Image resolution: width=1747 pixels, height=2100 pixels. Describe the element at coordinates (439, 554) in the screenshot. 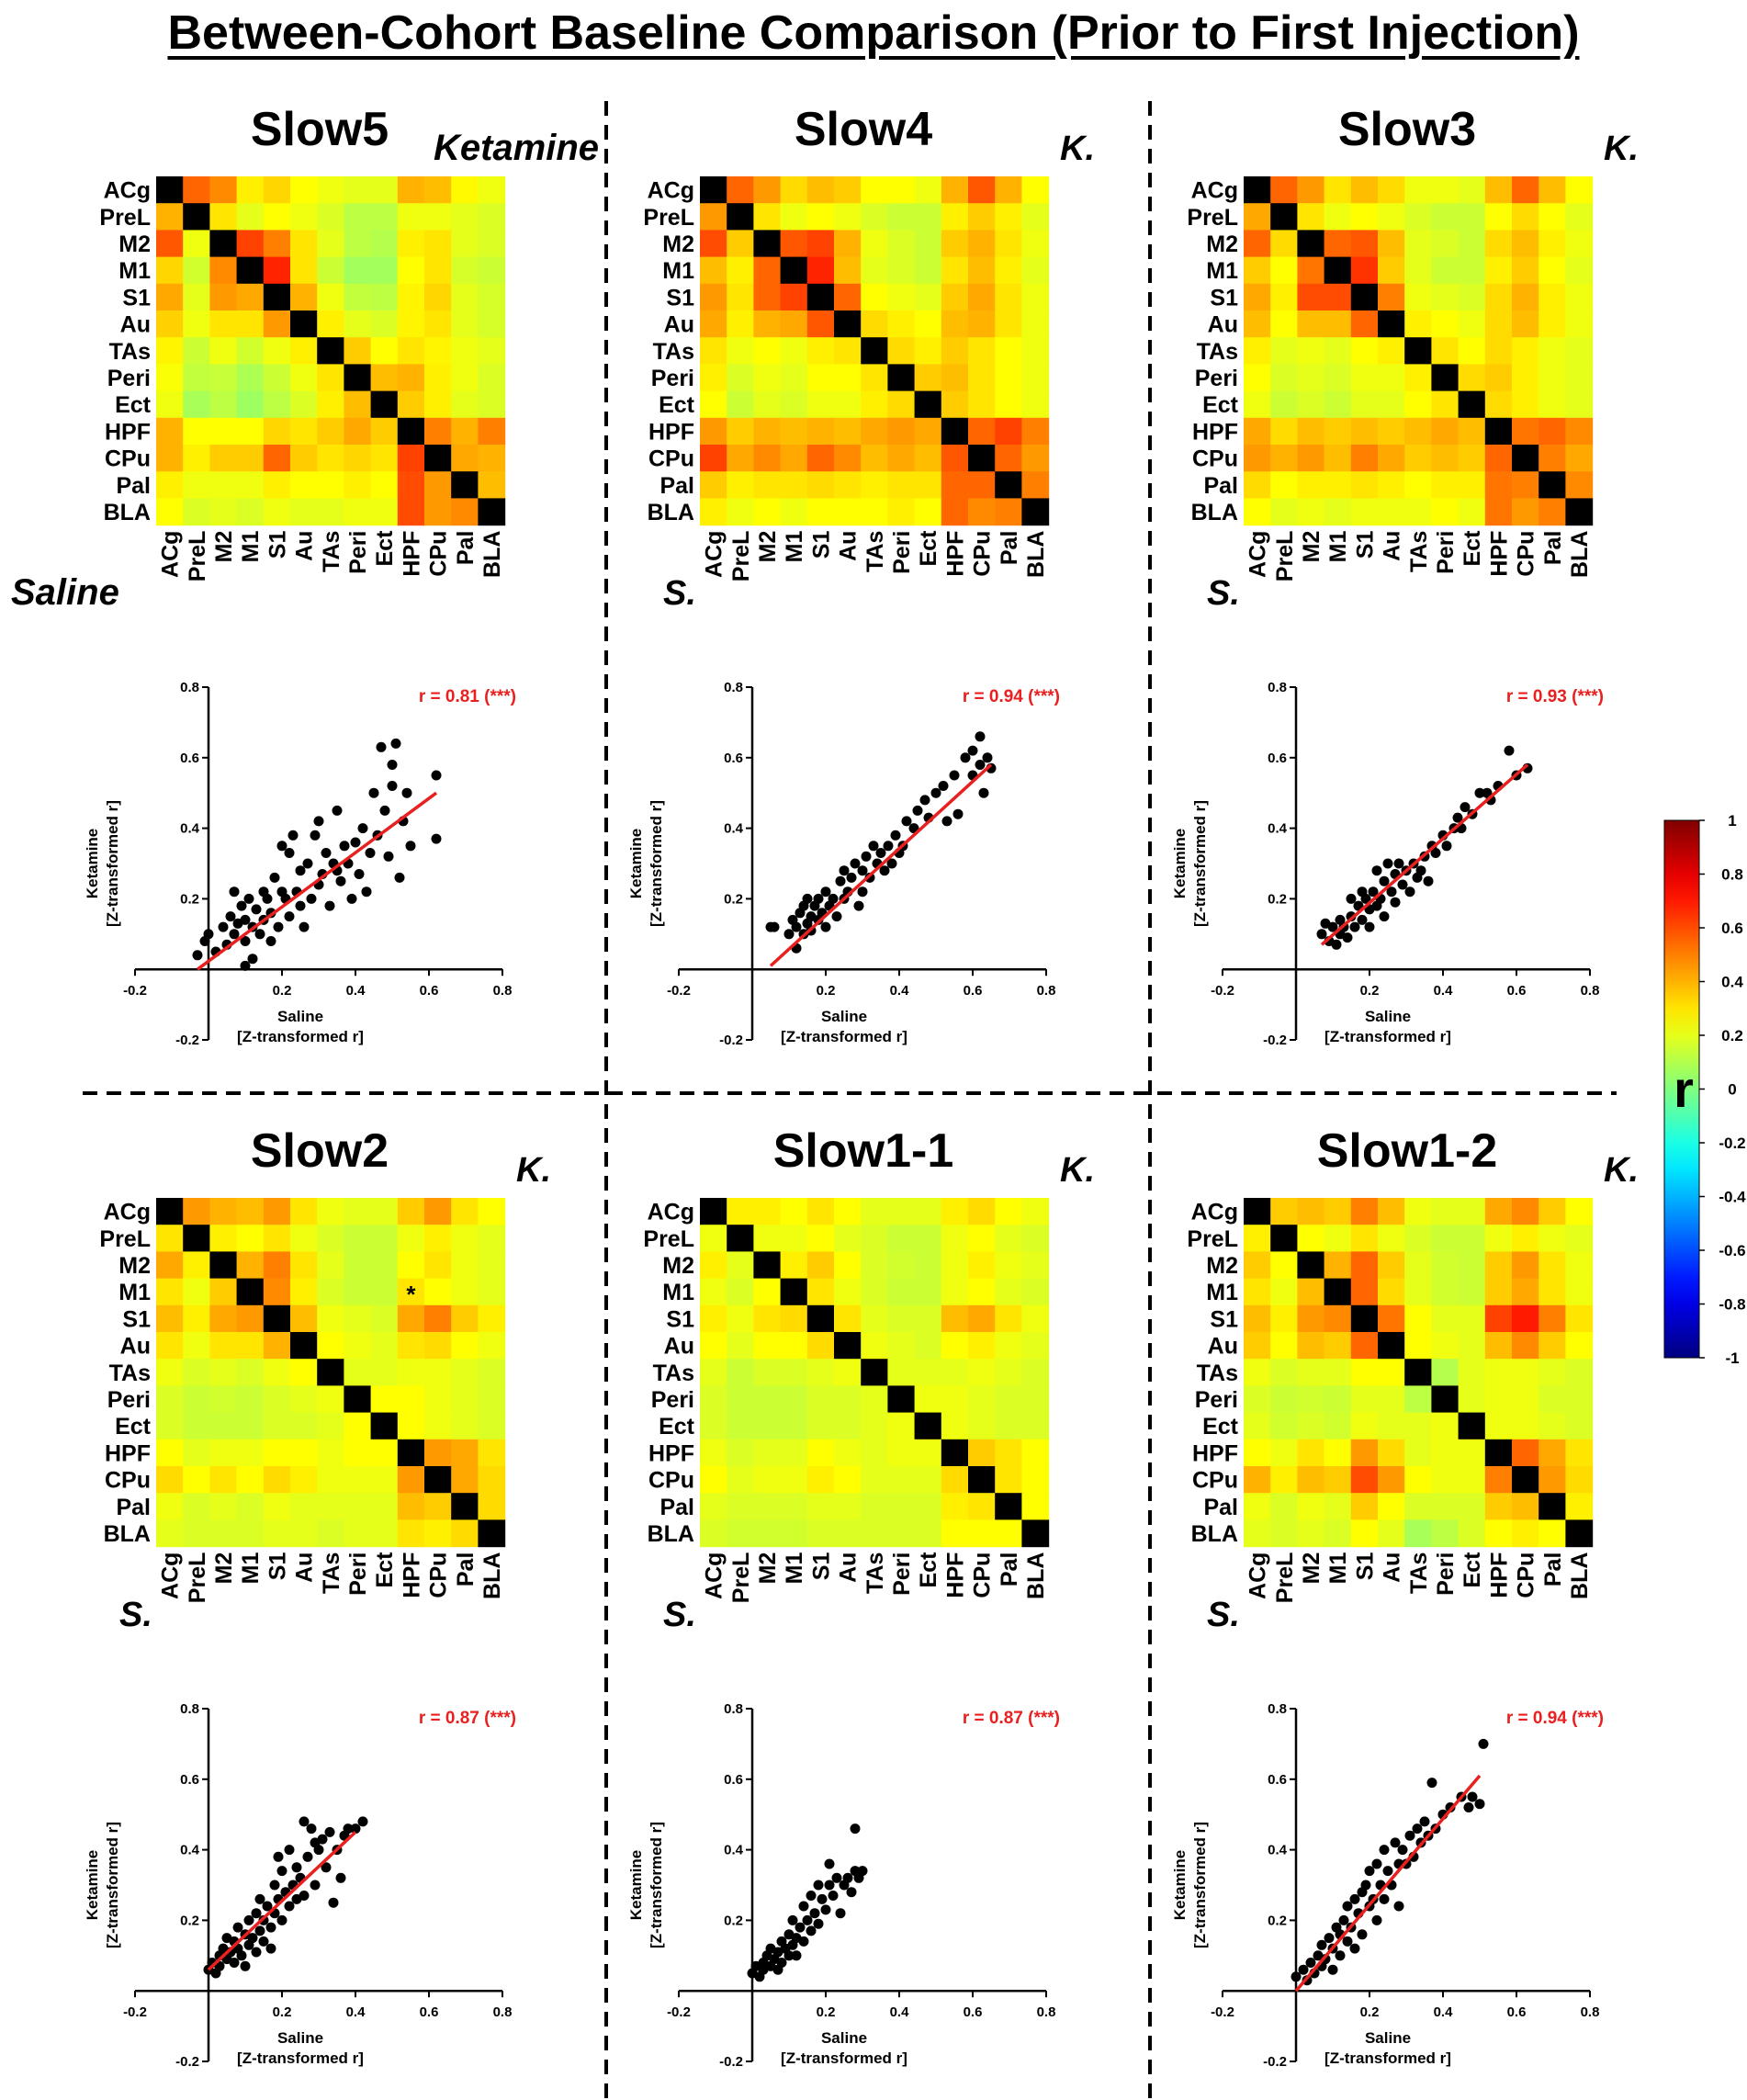

I see `column-label: CPu` at that location.